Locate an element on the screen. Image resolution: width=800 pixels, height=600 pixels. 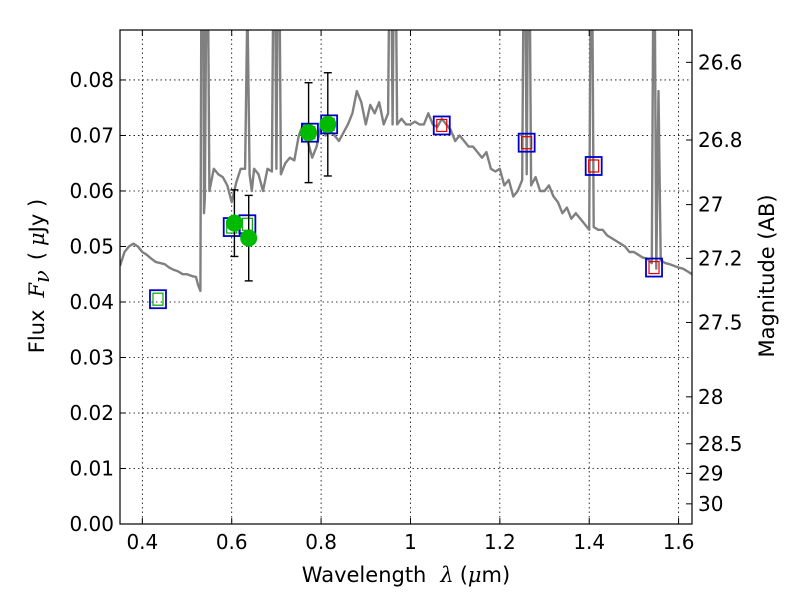
y-tick-label: 0.02 is located at coordinates (91, 413).